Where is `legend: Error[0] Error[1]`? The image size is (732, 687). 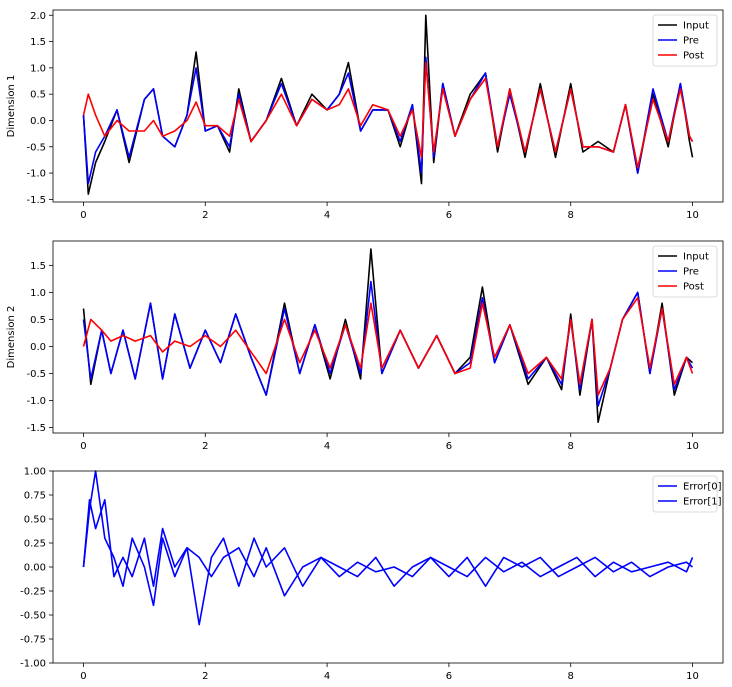
legend: Error[0] Error[1] is located at coordinates (687, 494).